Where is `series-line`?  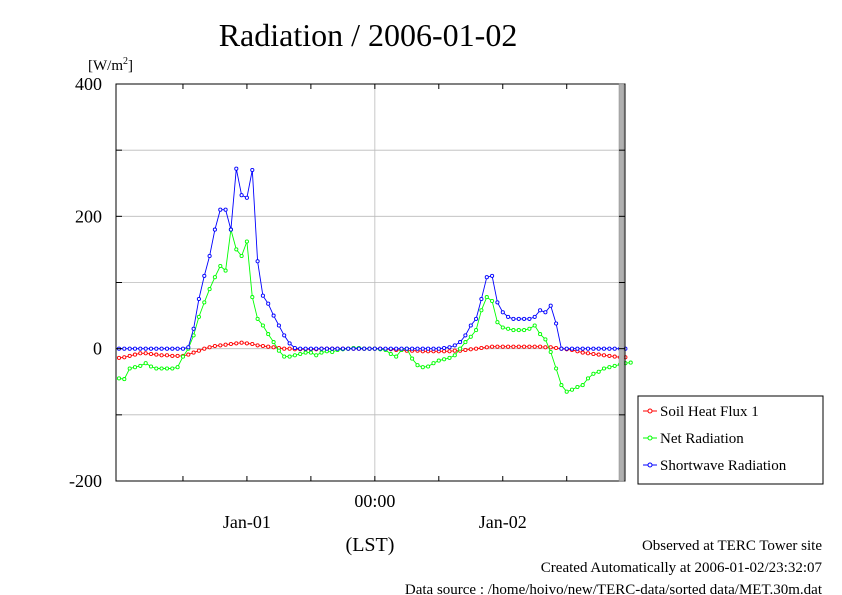 series-line is located at coordinates (372, 350).